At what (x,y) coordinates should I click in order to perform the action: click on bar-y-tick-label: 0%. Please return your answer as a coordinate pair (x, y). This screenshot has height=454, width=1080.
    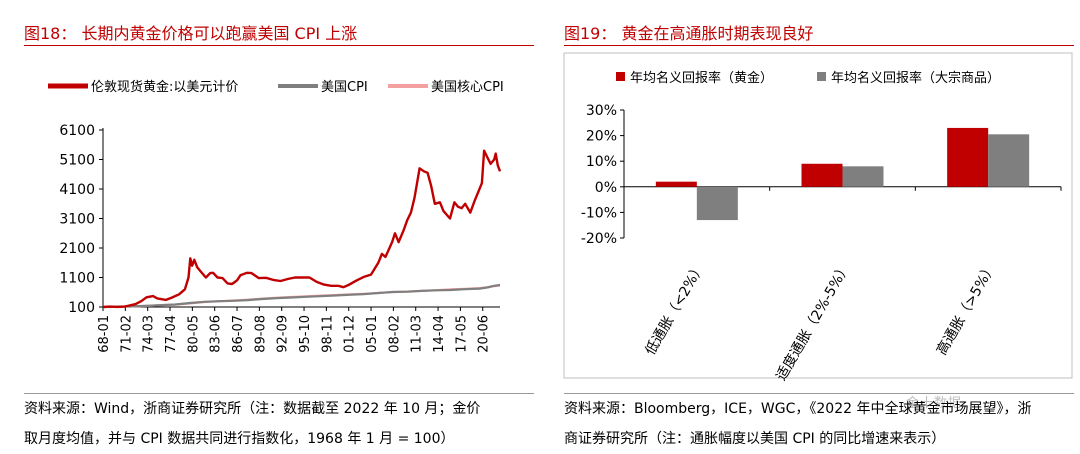
    Looking at the image, I should click on (606, 188).